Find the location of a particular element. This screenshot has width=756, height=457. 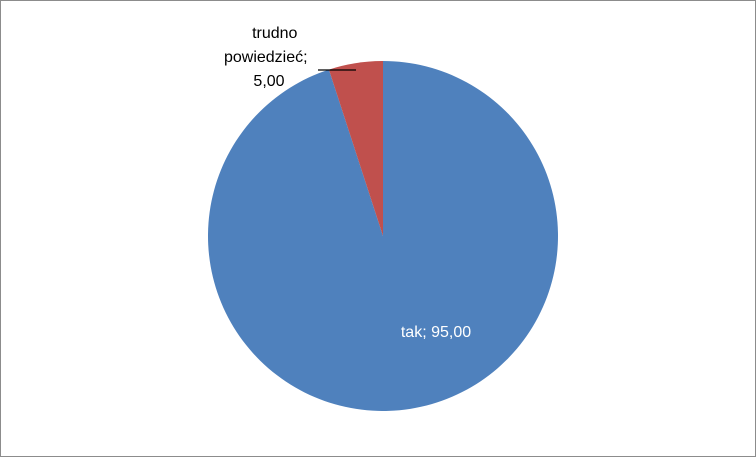

slice-label-trudno-powiedziec: trudno powiedzieć; 5,00 is located at coordinates (268, 57).